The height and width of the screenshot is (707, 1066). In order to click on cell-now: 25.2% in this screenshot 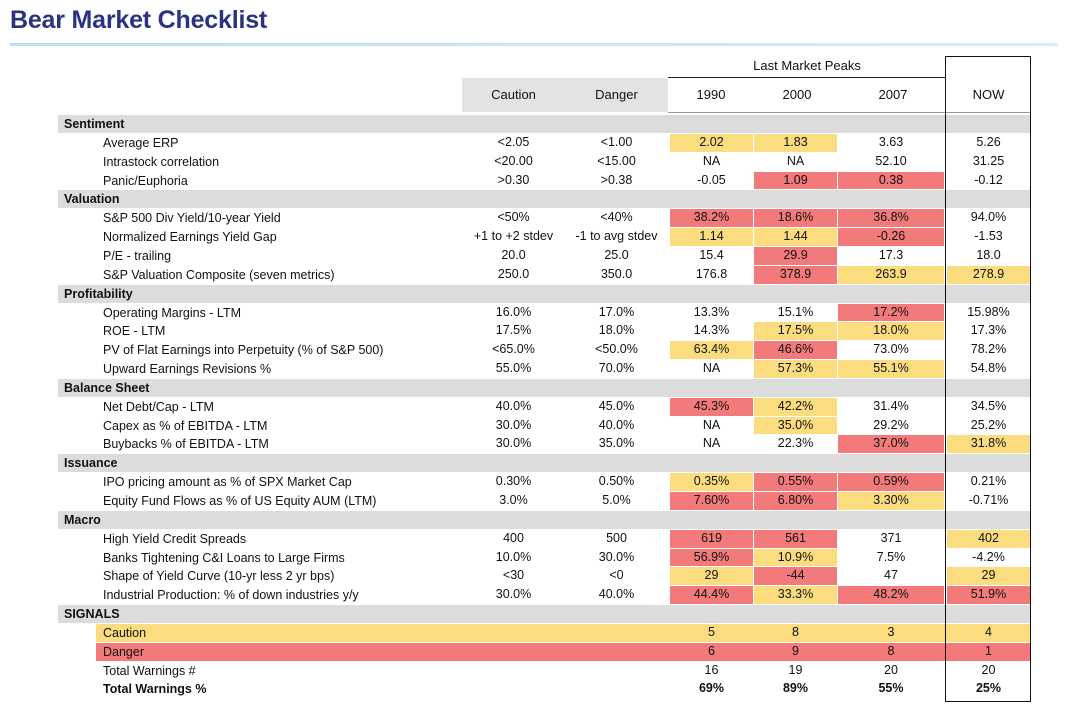, I will do `click(988, 424)`.